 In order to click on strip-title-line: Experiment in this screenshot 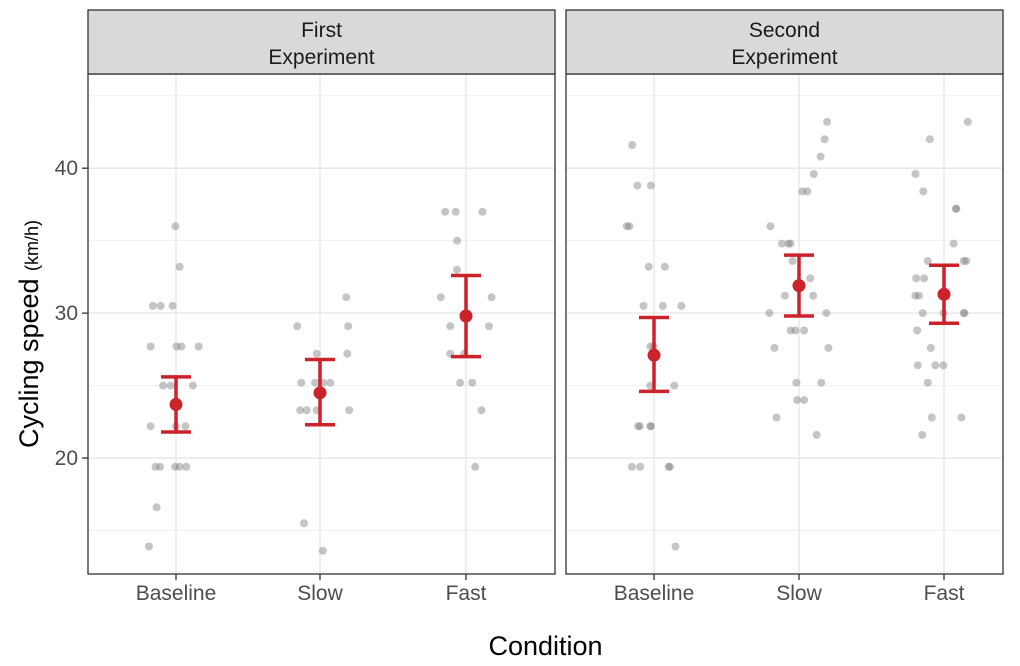, I will do `click(321, 57)`.